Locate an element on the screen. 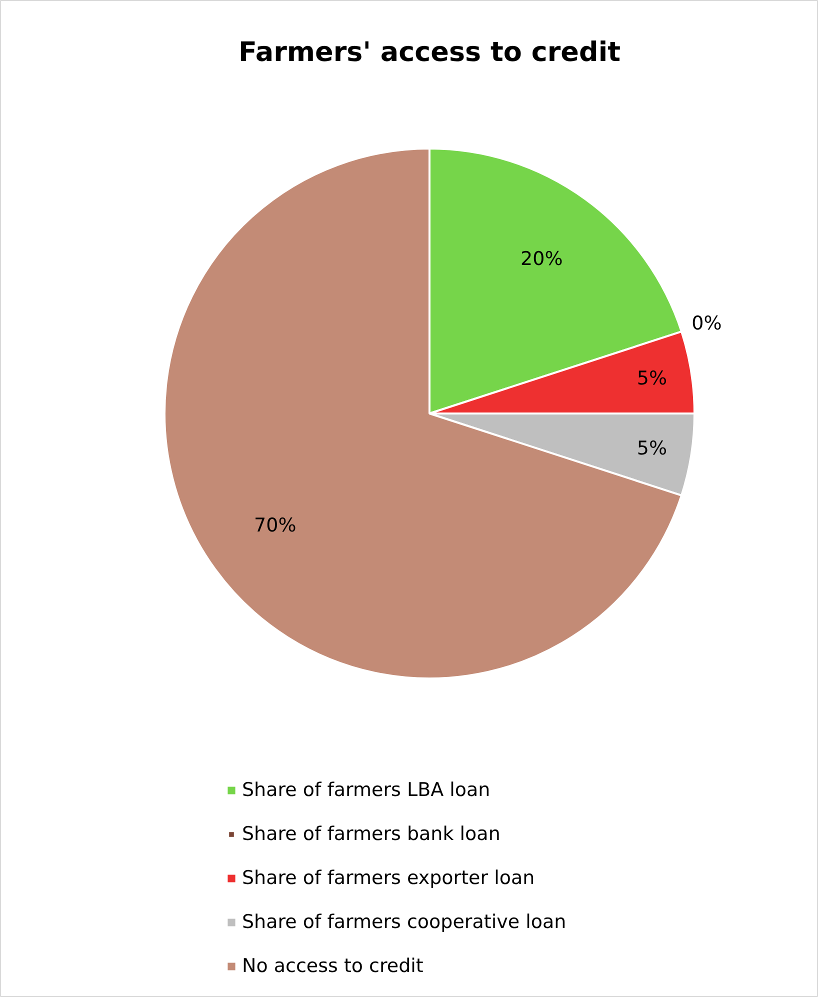 Image resolution: width=818 pixels, height=997 pixels. legend-label: Share of farmers cooperative loan is located at coordinates (404, 922).